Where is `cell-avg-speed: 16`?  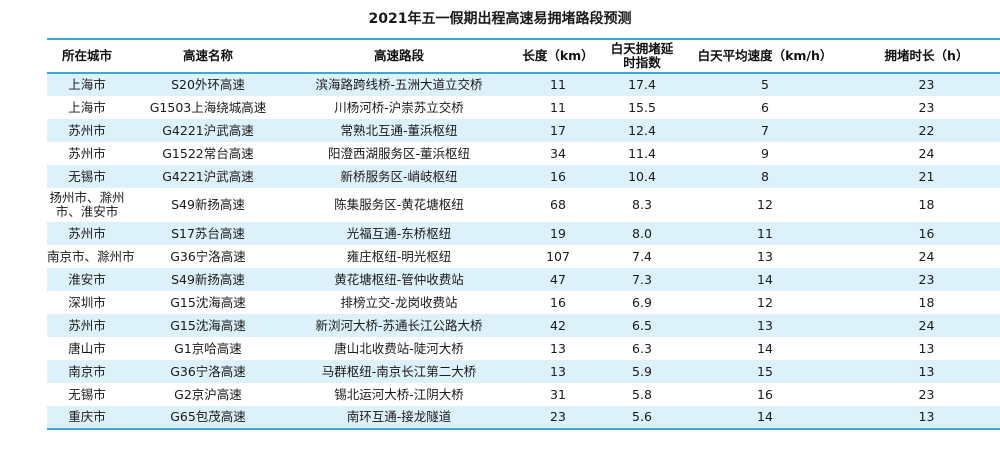
cell-avg-speed: 16 is located at coordinates (765, 394).